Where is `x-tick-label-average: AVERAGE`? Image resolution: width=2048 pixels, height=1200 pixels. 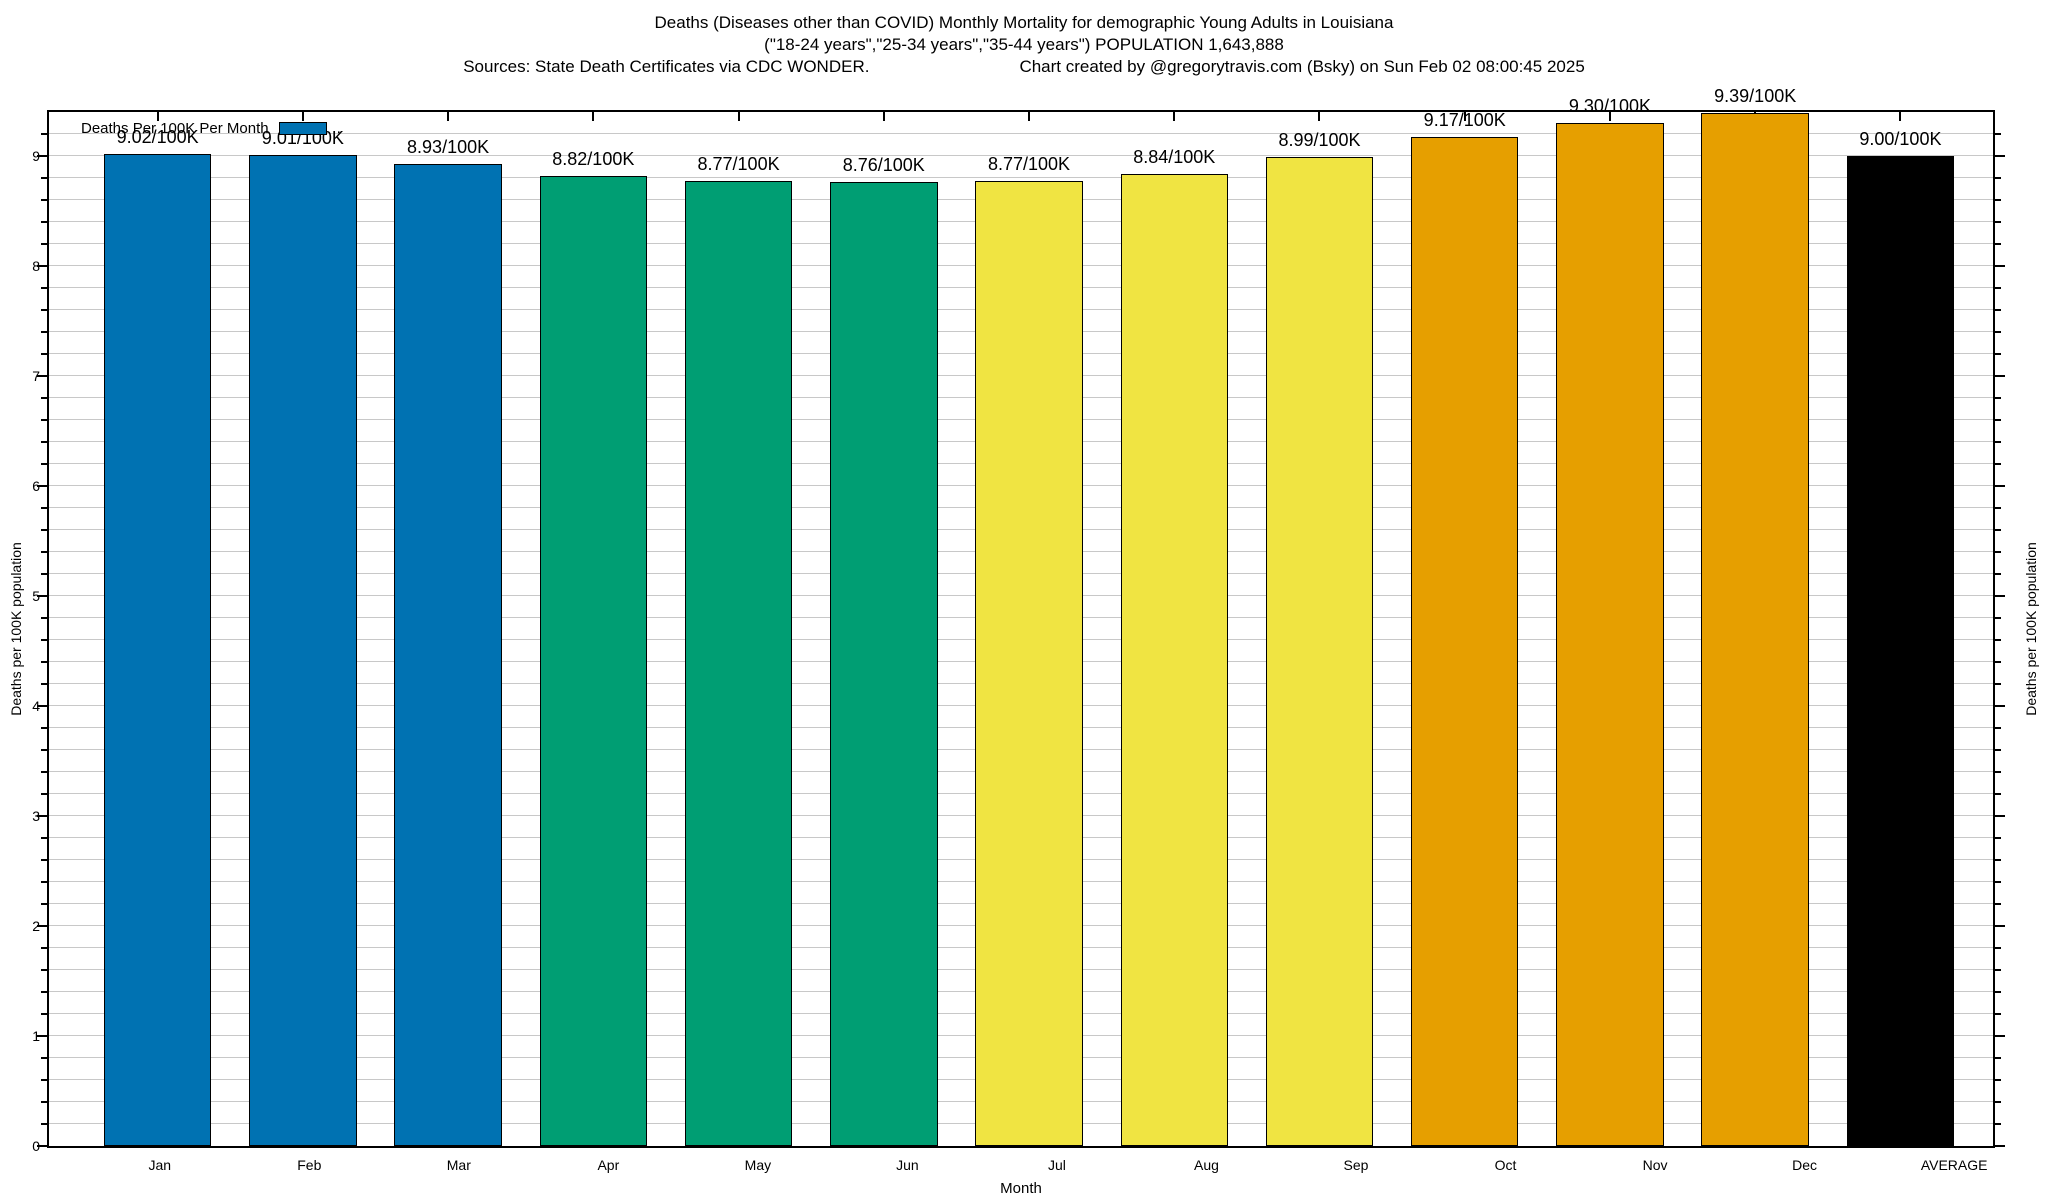 x-tick-label-average: AVERAGE is located at coordinates (1954, 1165).